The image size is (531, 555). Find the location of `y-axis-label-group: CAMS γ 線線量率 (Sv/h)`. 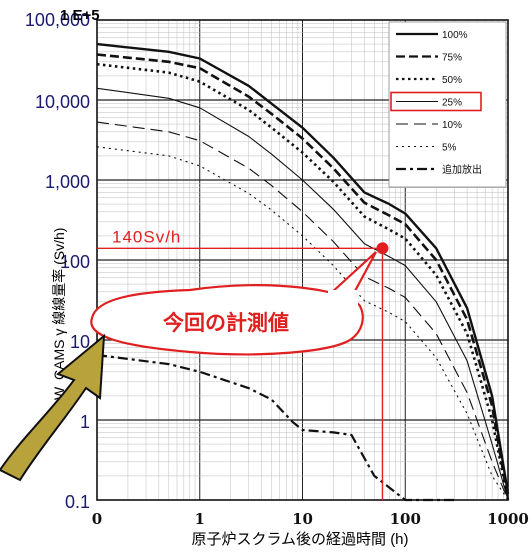

y-axis-label-group: CAMS γ 線線量率 (Sv/h) is located at coordinates (59, 304).